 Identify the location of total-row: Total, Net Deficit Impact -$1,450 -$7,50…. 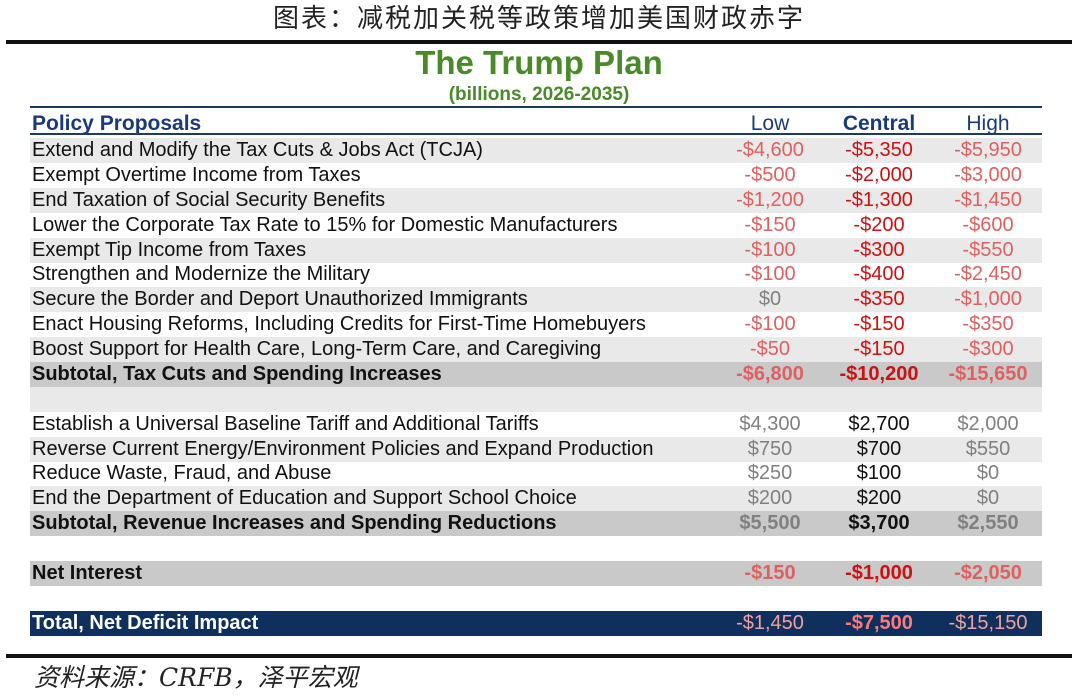
(536, 623).